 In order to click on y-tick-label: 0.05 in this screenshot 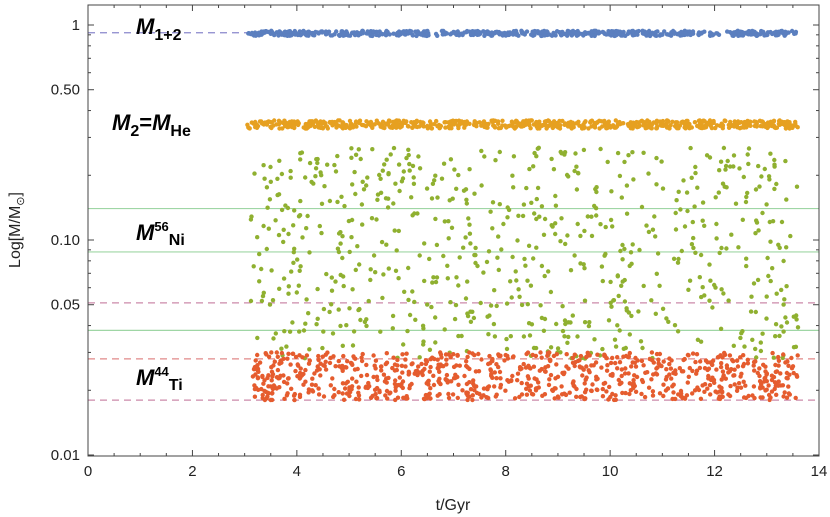, I will do `click(65, 305)`.